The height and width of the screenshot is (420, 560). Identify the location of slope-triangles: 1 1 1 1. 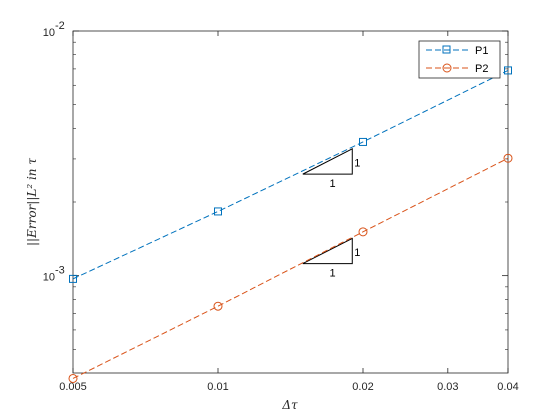
(331, 213).